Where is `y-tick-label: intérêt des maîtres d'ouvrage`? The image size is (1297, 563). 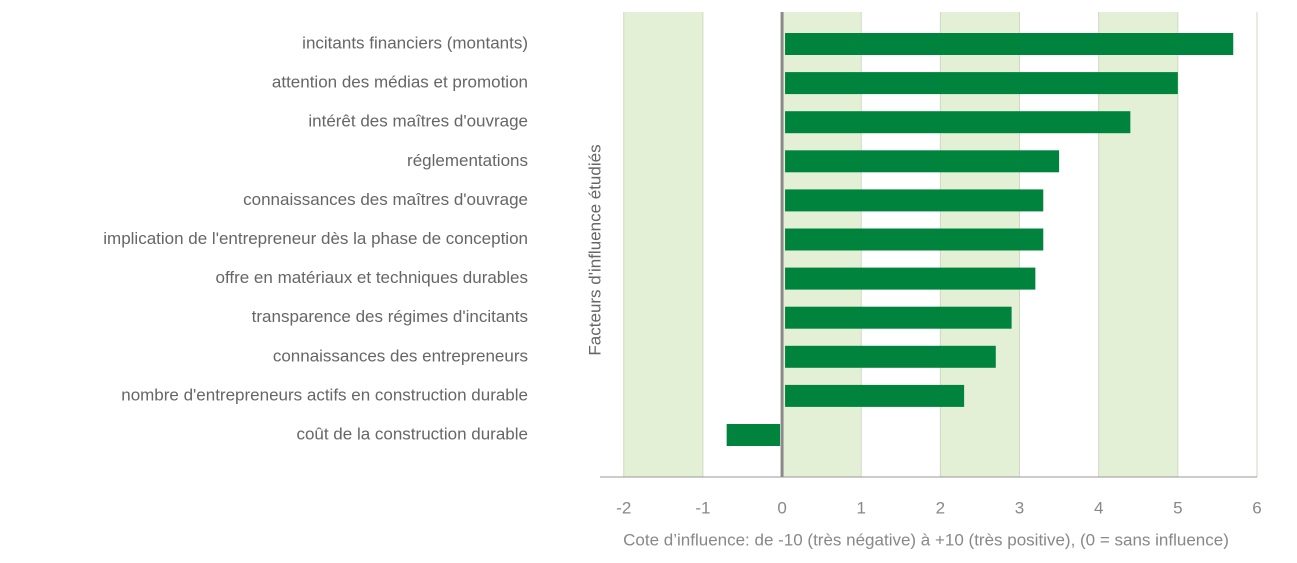 y-tick-label: intérêt des maîtres d'ouvrage is located at coordinates (418, 121).